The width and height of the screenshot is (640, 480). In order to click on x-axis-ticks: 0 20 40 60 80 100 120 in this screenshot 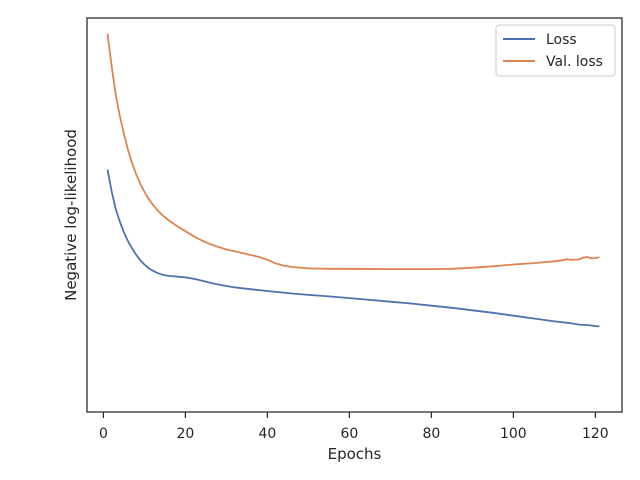, I will do `click(354, 427)`.